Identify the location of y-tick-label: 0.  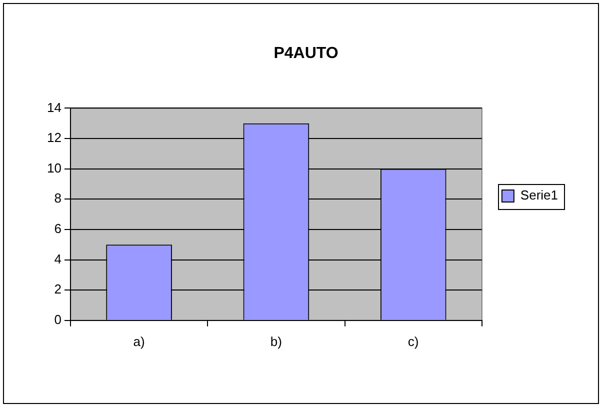
(58, 319).